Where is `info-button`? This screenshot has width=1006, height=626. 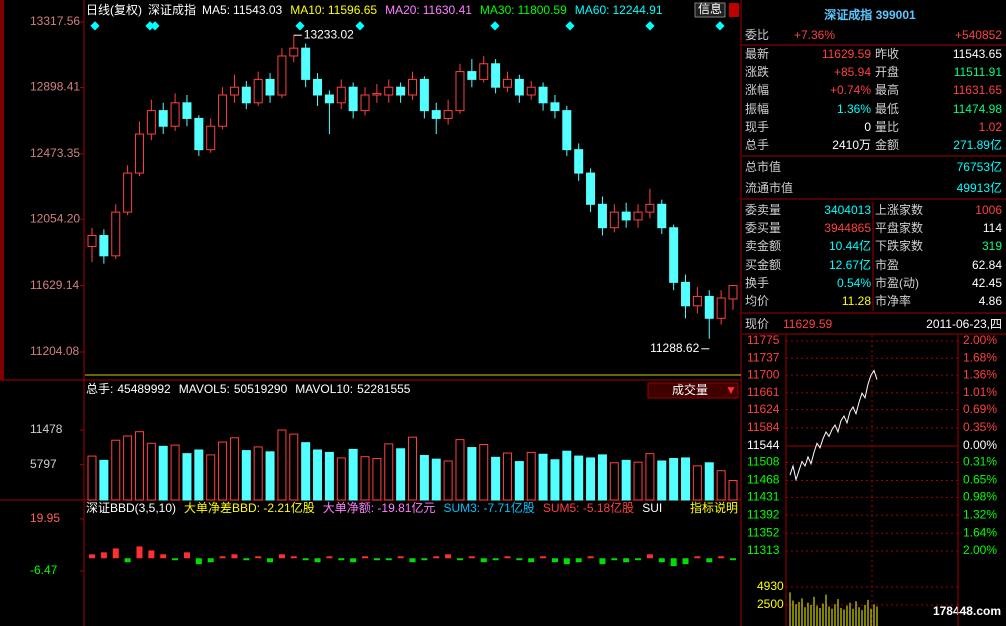 info-button is located at coordinates (710, 10).